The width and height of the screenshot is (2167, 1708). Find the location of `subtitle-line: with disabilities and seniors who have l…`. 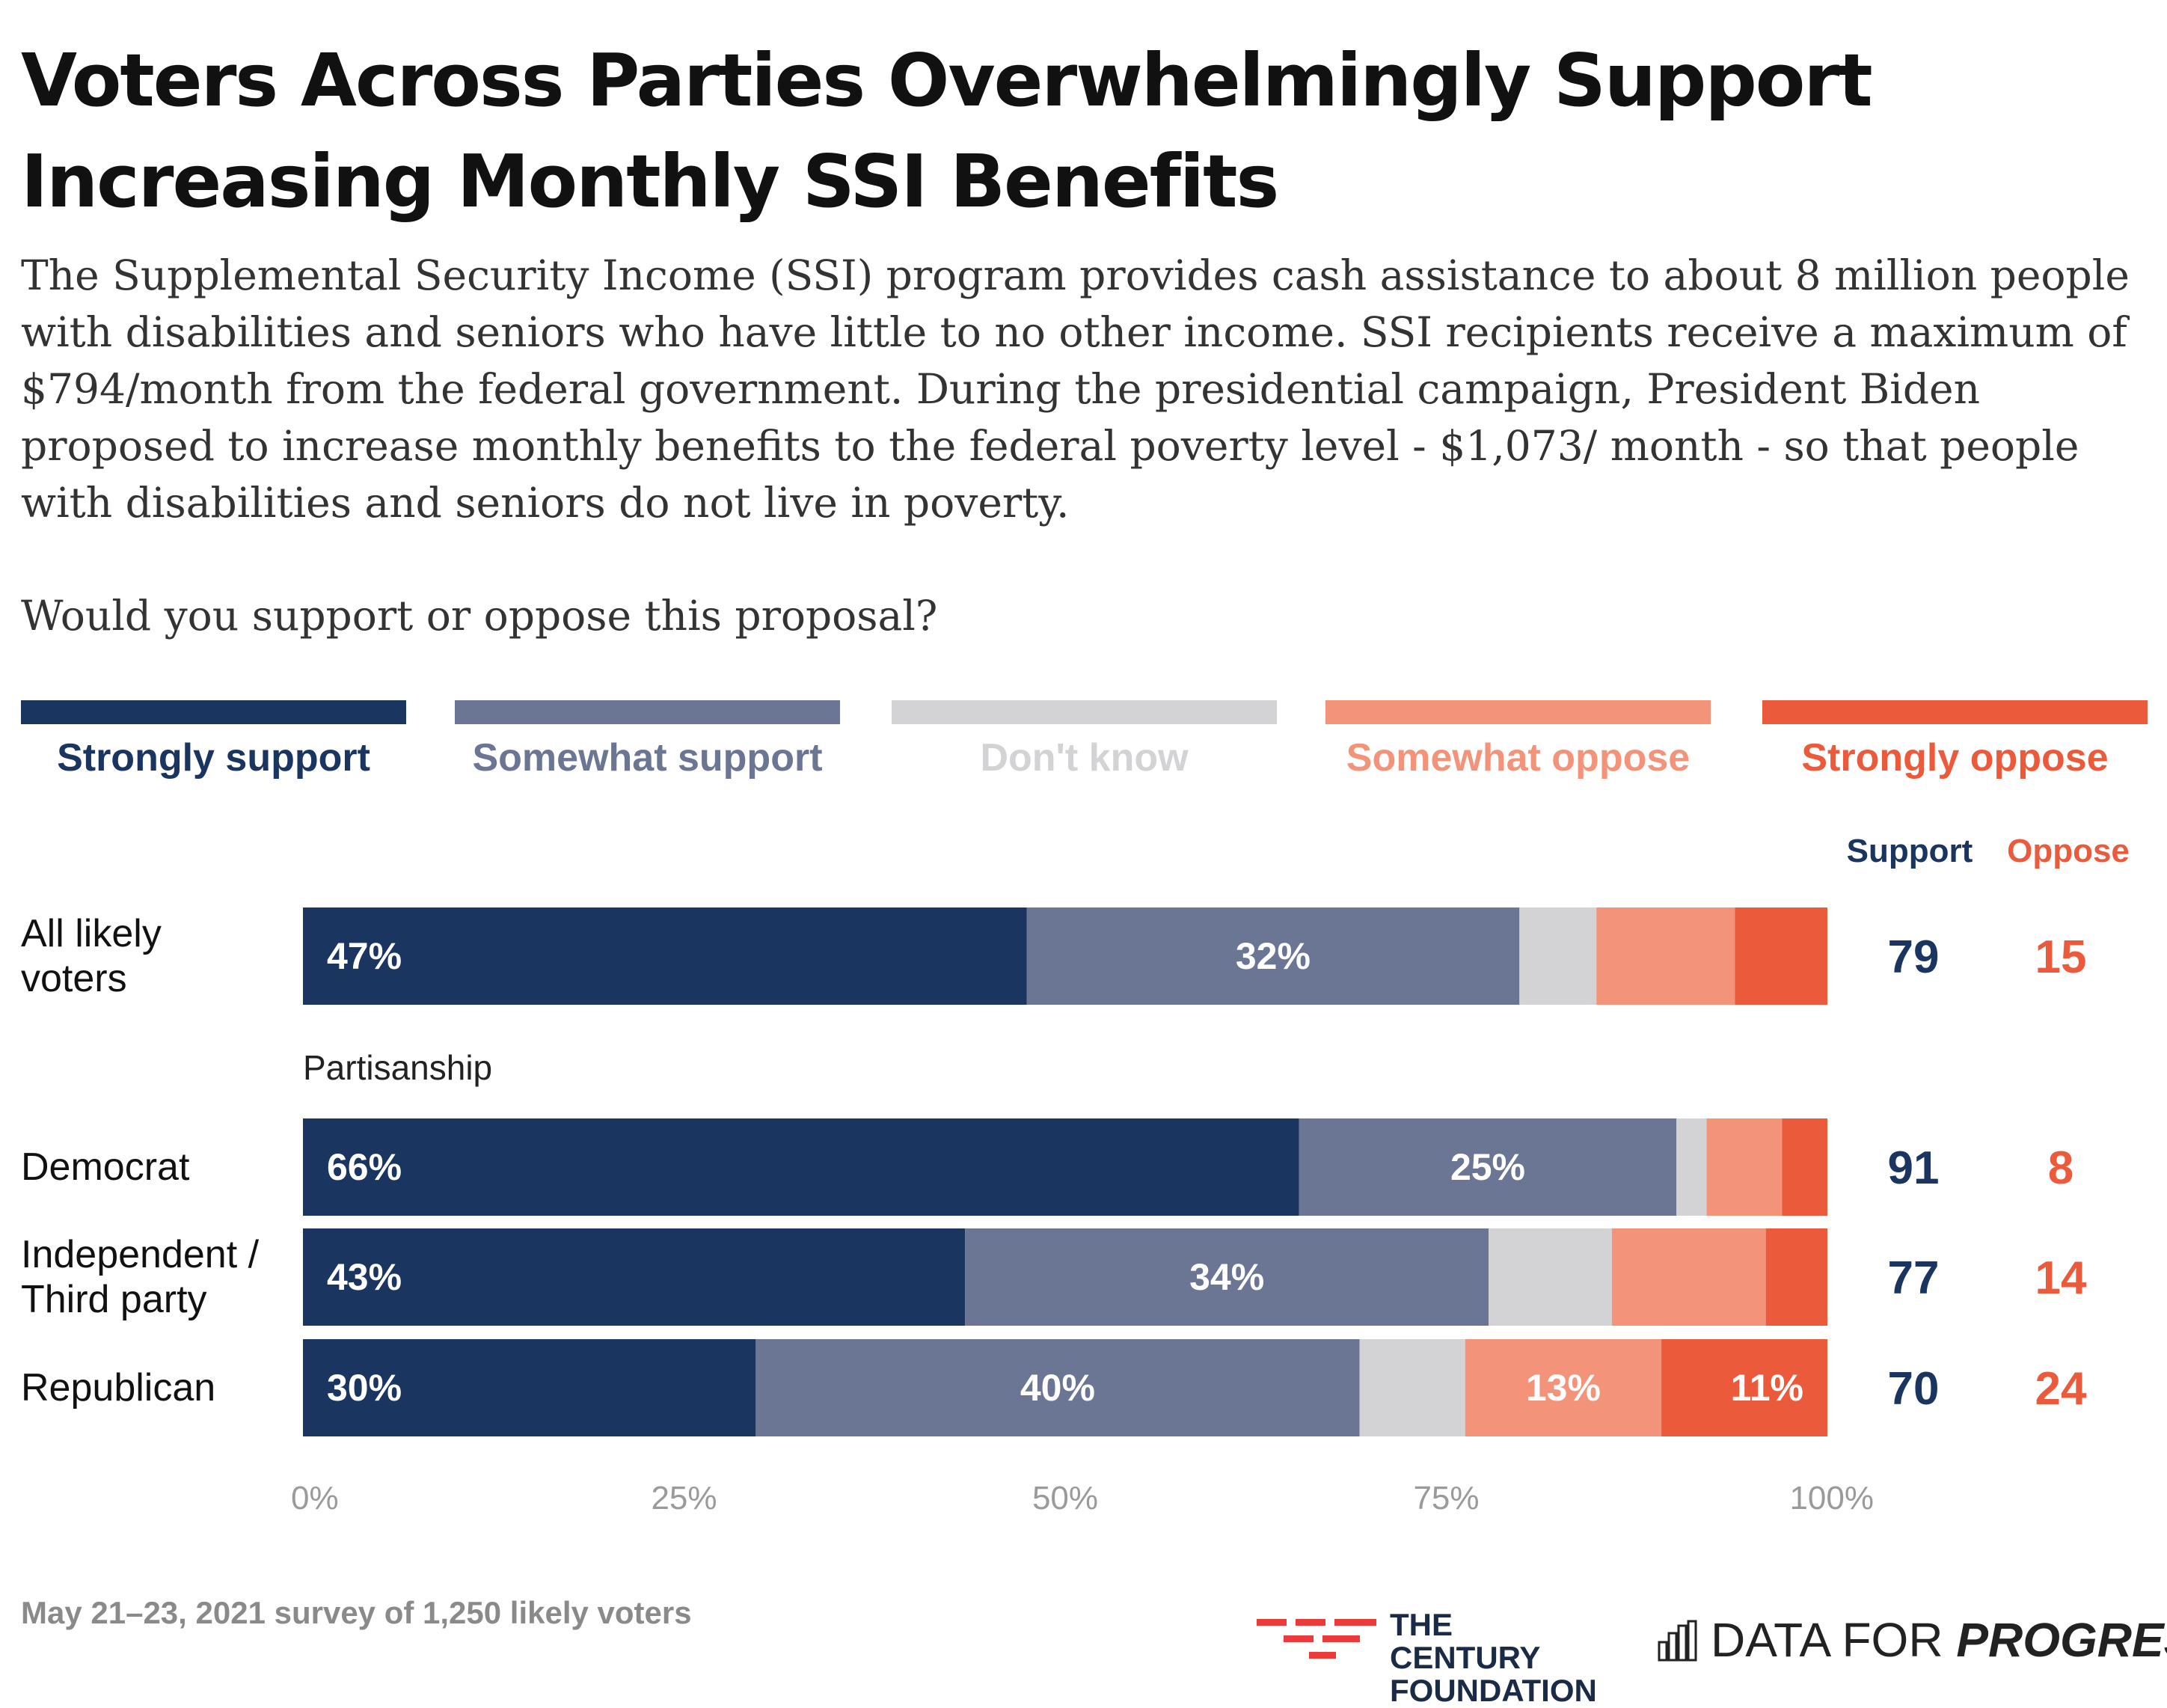

subtitle-line: with disabilities and seniors who have l… is located at coordinates (1074, 332).